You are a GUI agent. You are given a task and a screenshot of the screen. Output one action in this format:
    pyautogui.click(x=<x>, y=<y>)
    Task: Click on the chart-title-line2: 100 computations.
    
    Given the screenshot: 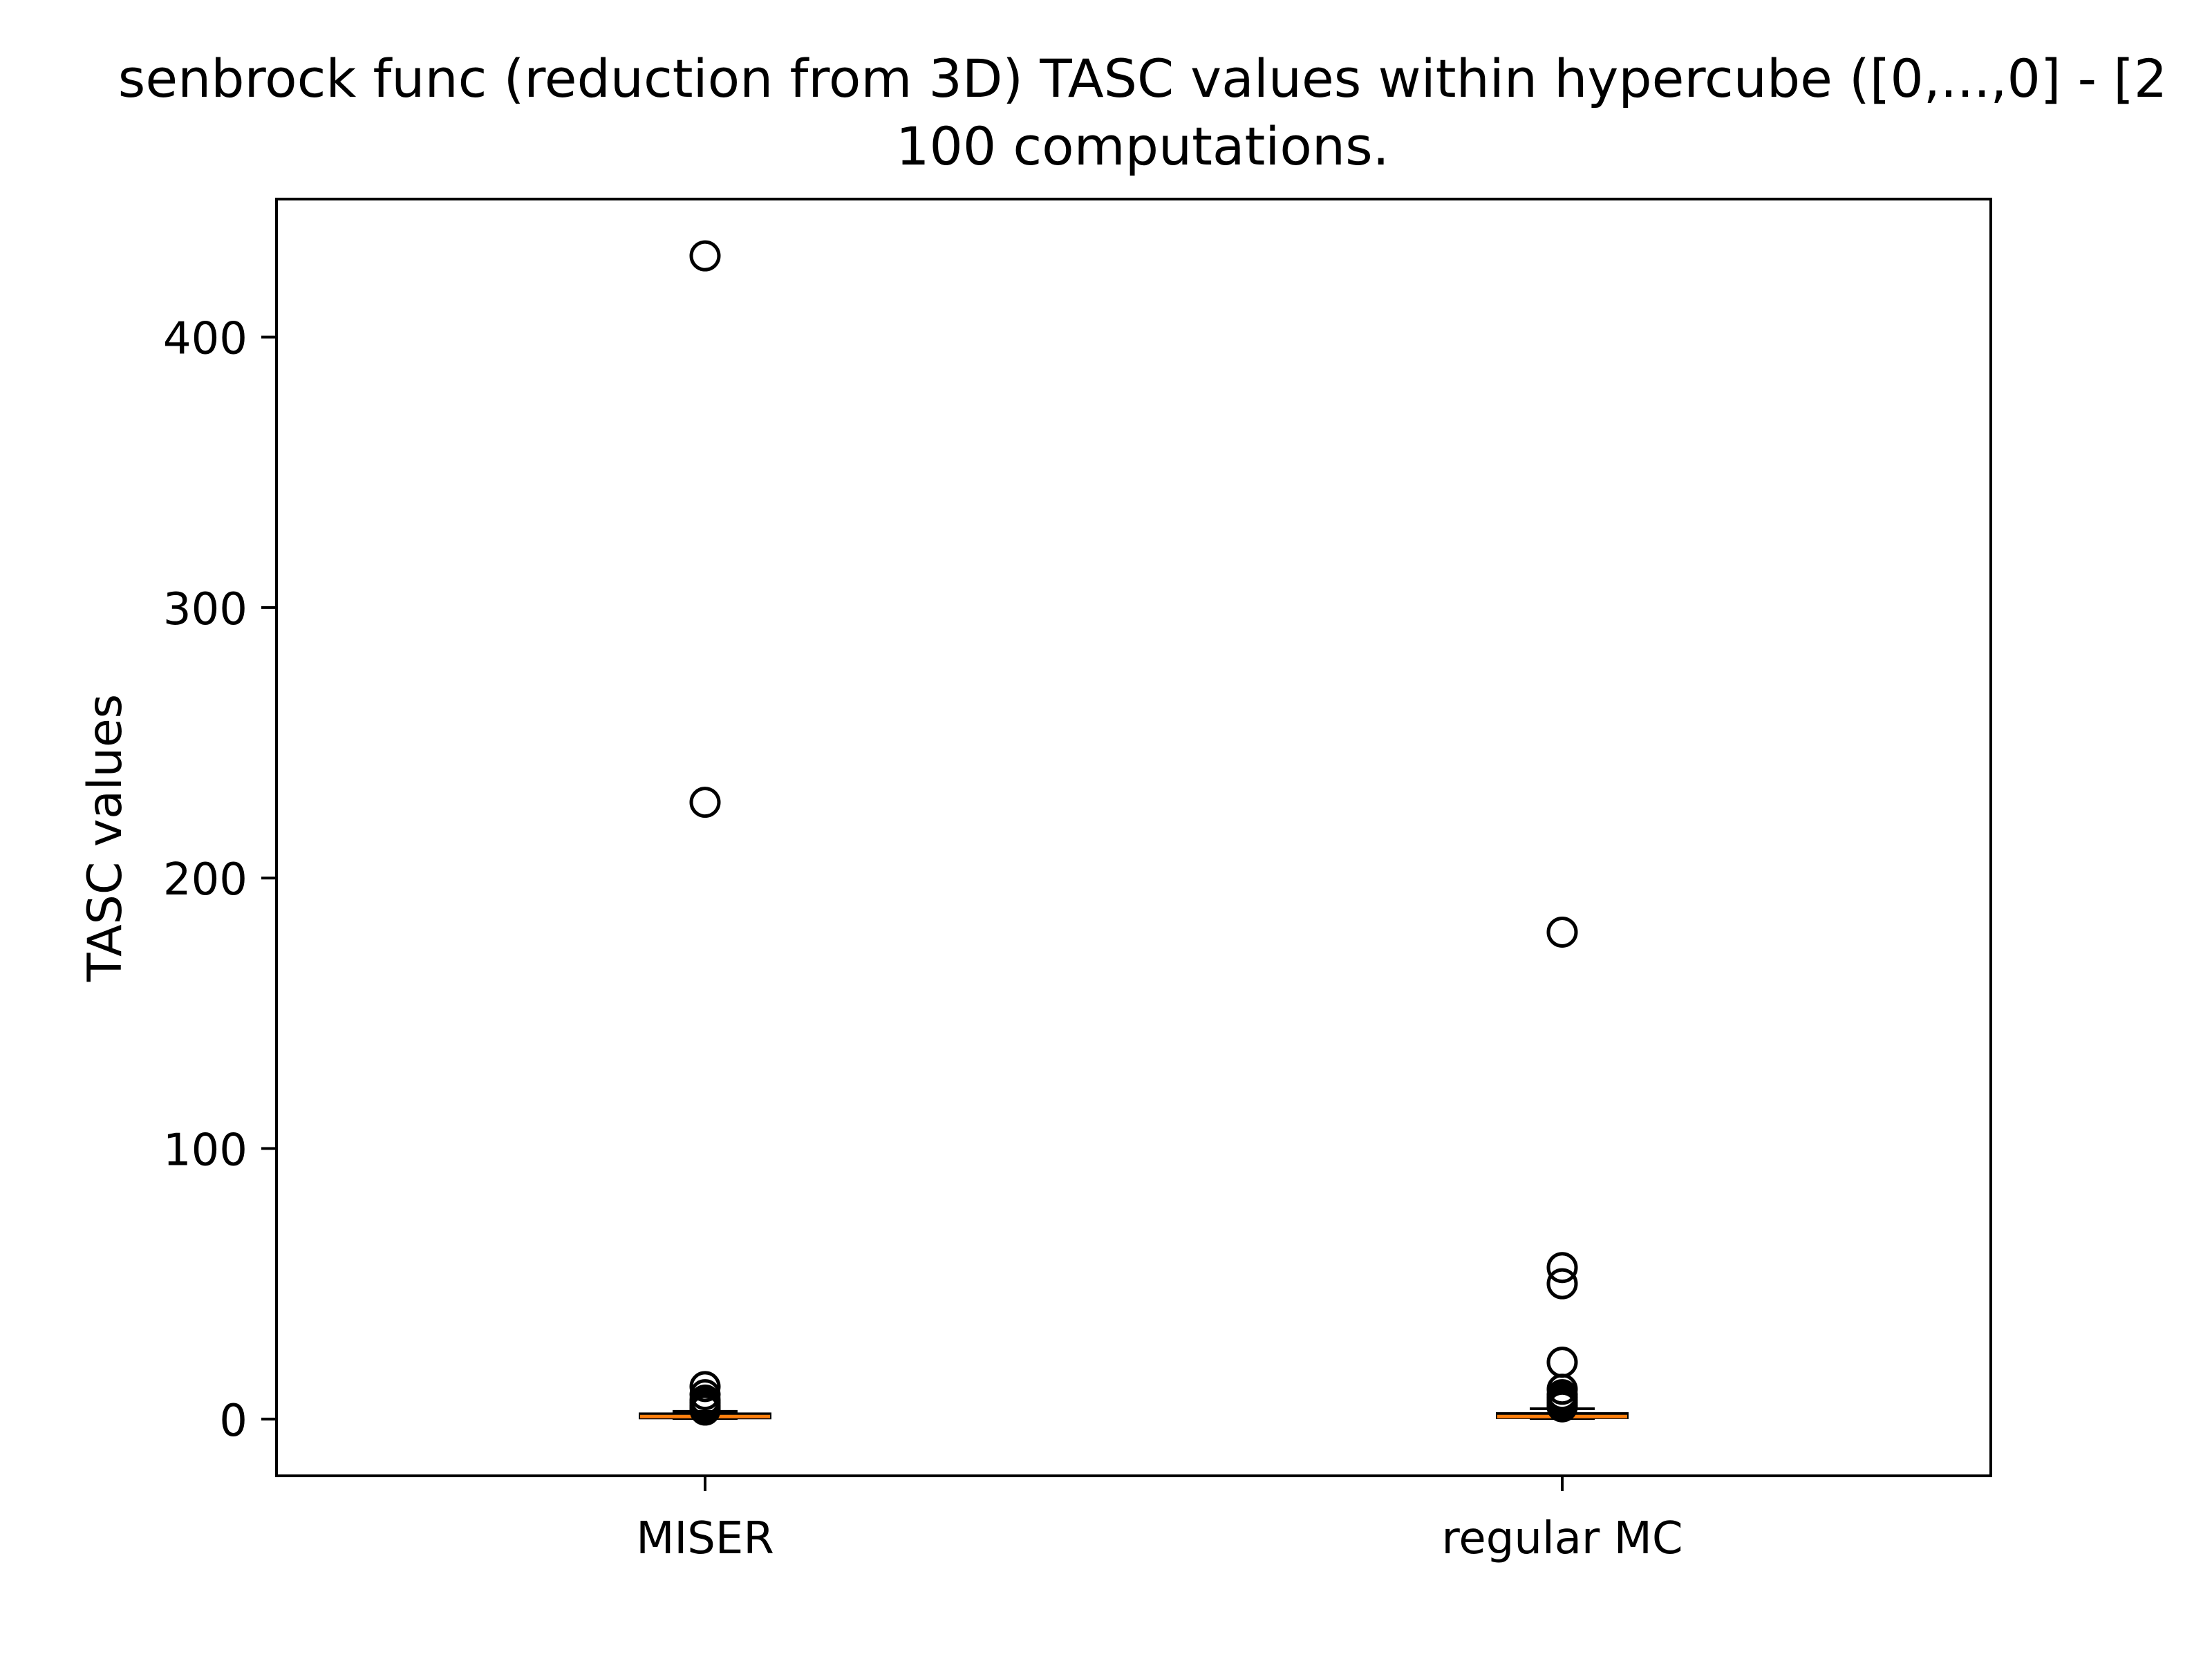 What is the action you would take?
    pyautogui.click(x=1142, y=146)
    